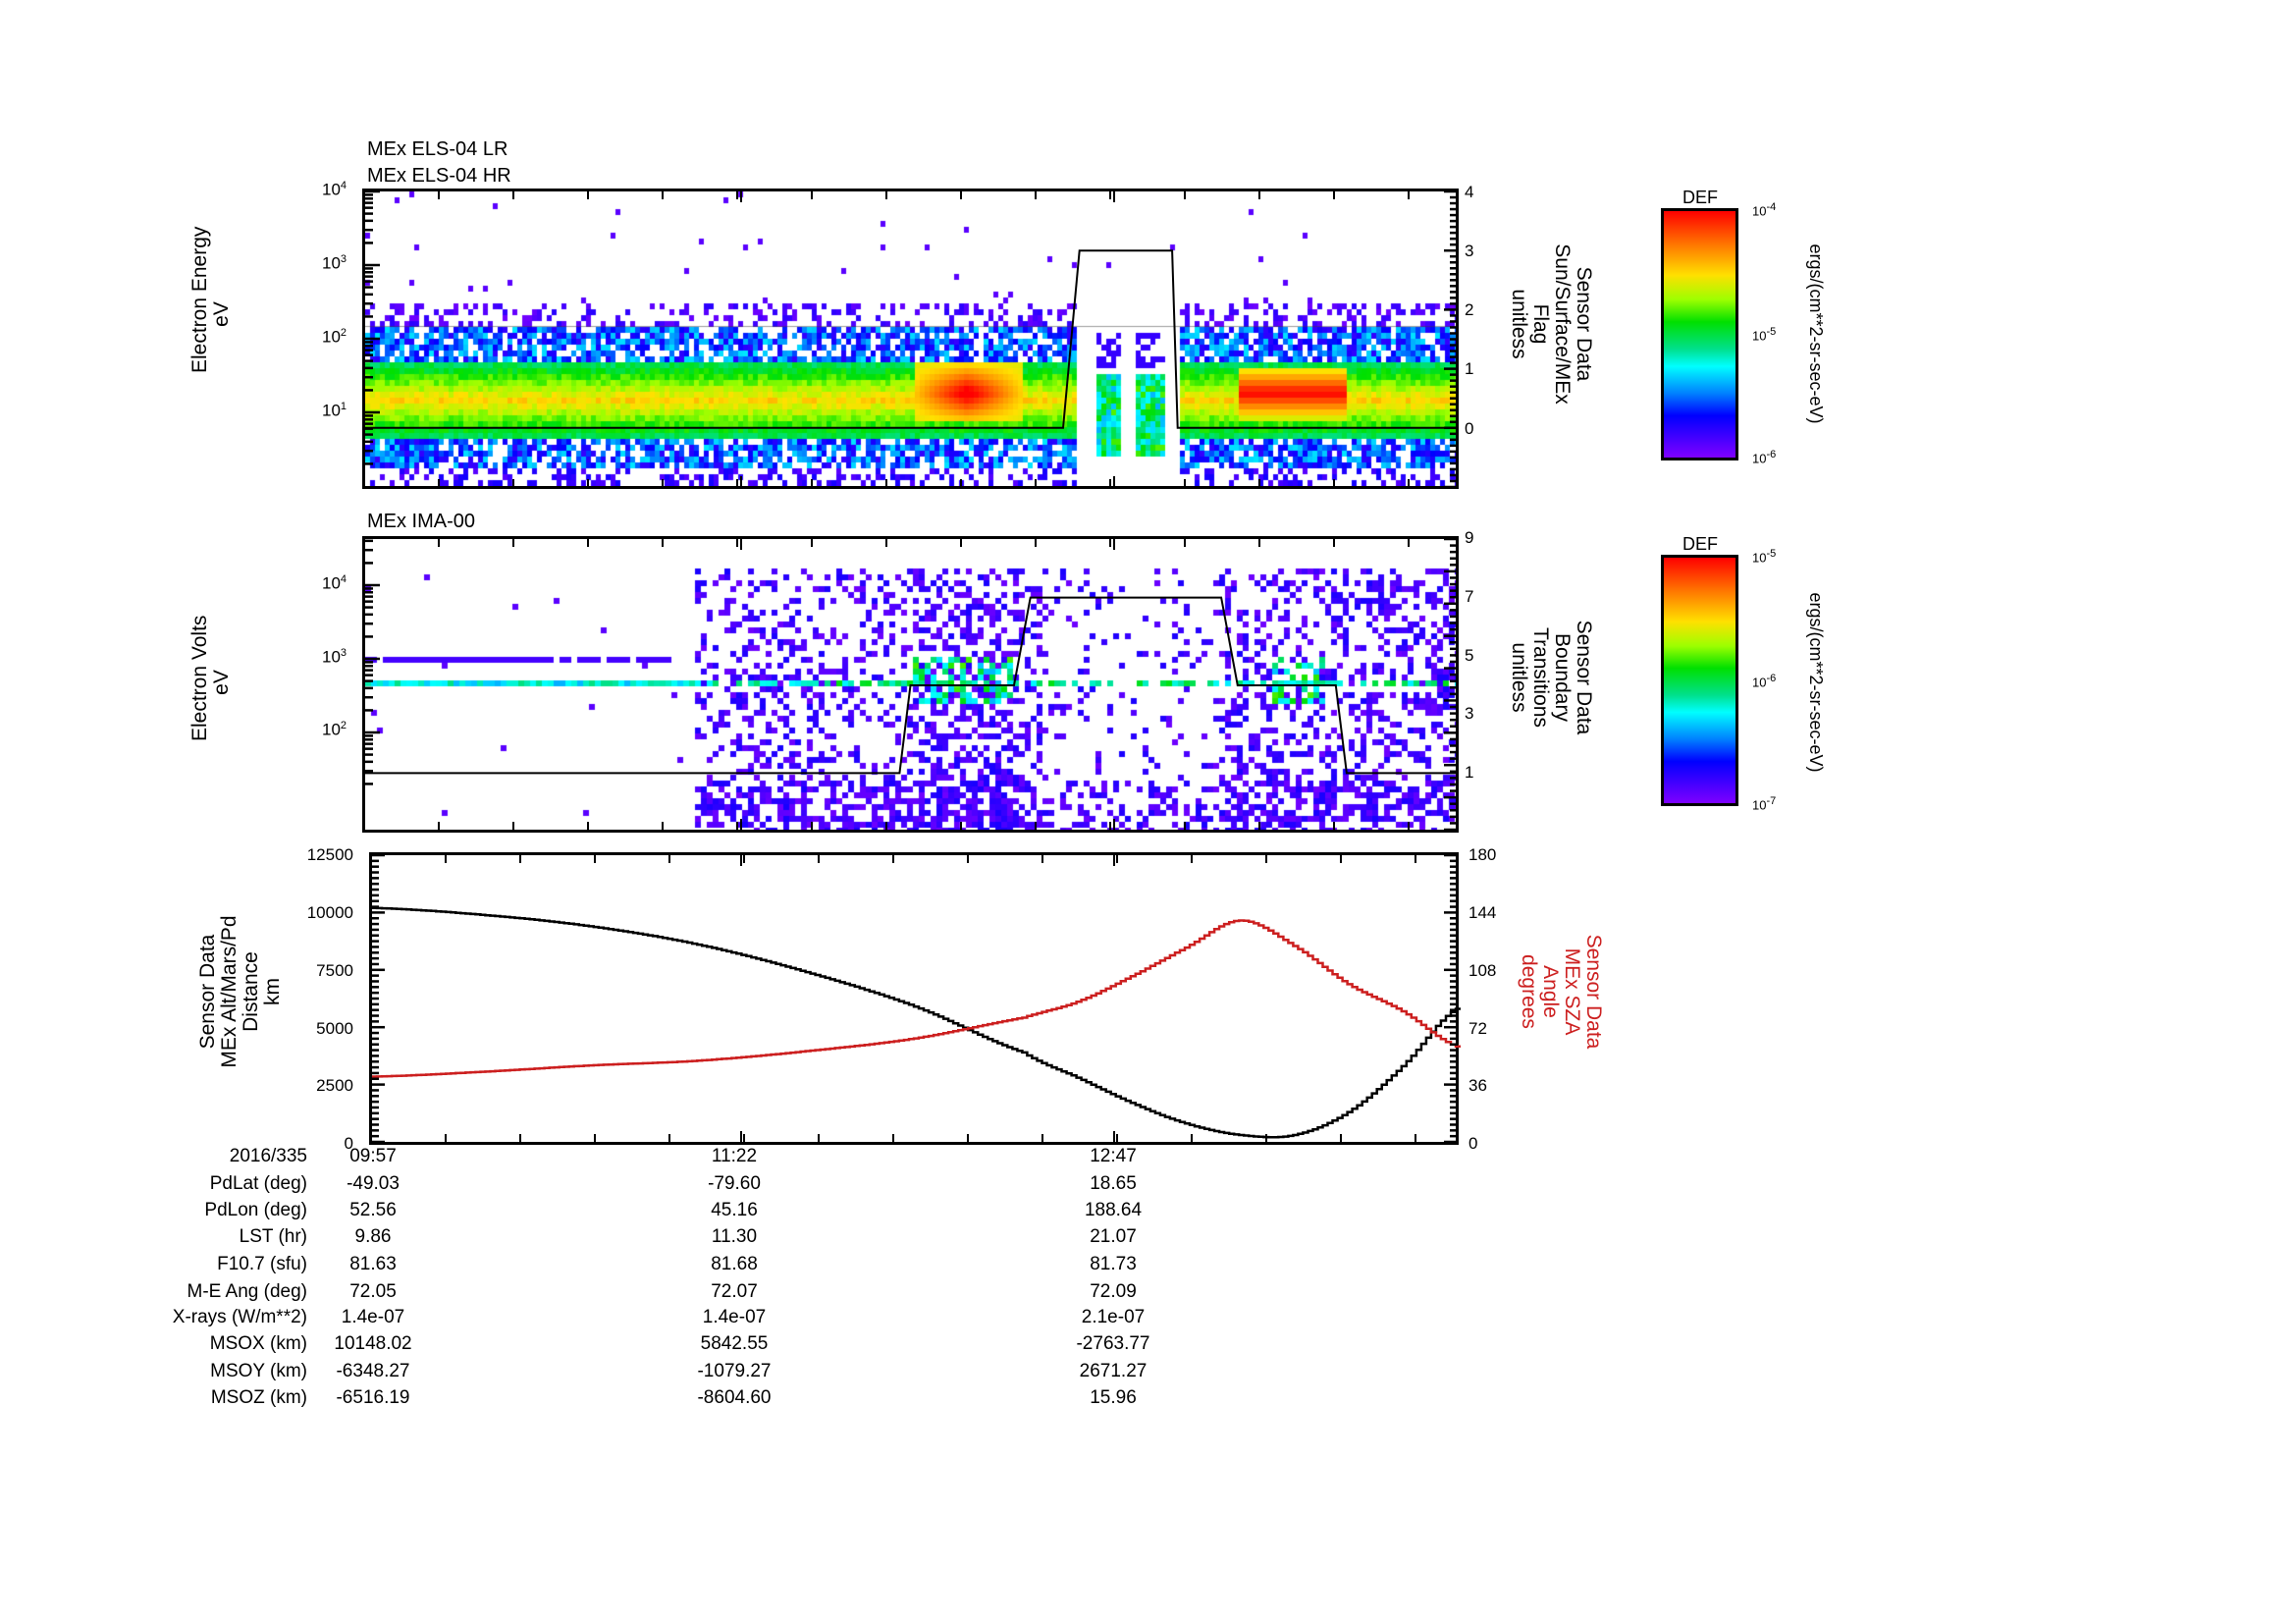 The height and width of the screenshot is (1623, 2296). What do you see at coordinates (735, 1210) in the screenshot?
I see `ephemeris-value: 45.16` at bounding box center [735, 1210].